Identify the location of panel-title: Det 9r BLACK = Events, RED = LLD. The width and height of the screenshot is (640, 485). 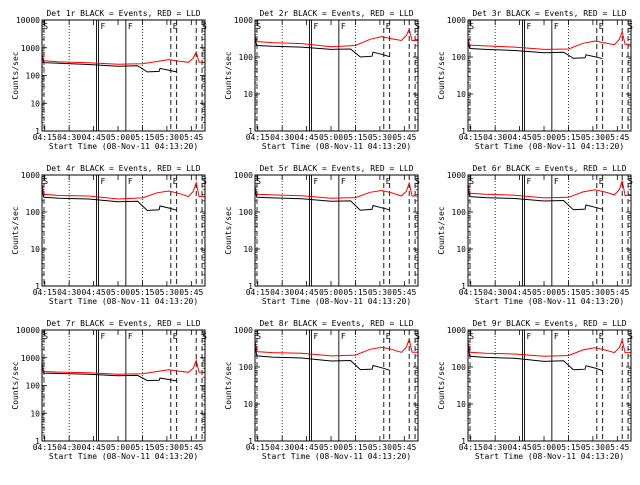
(549, 323).